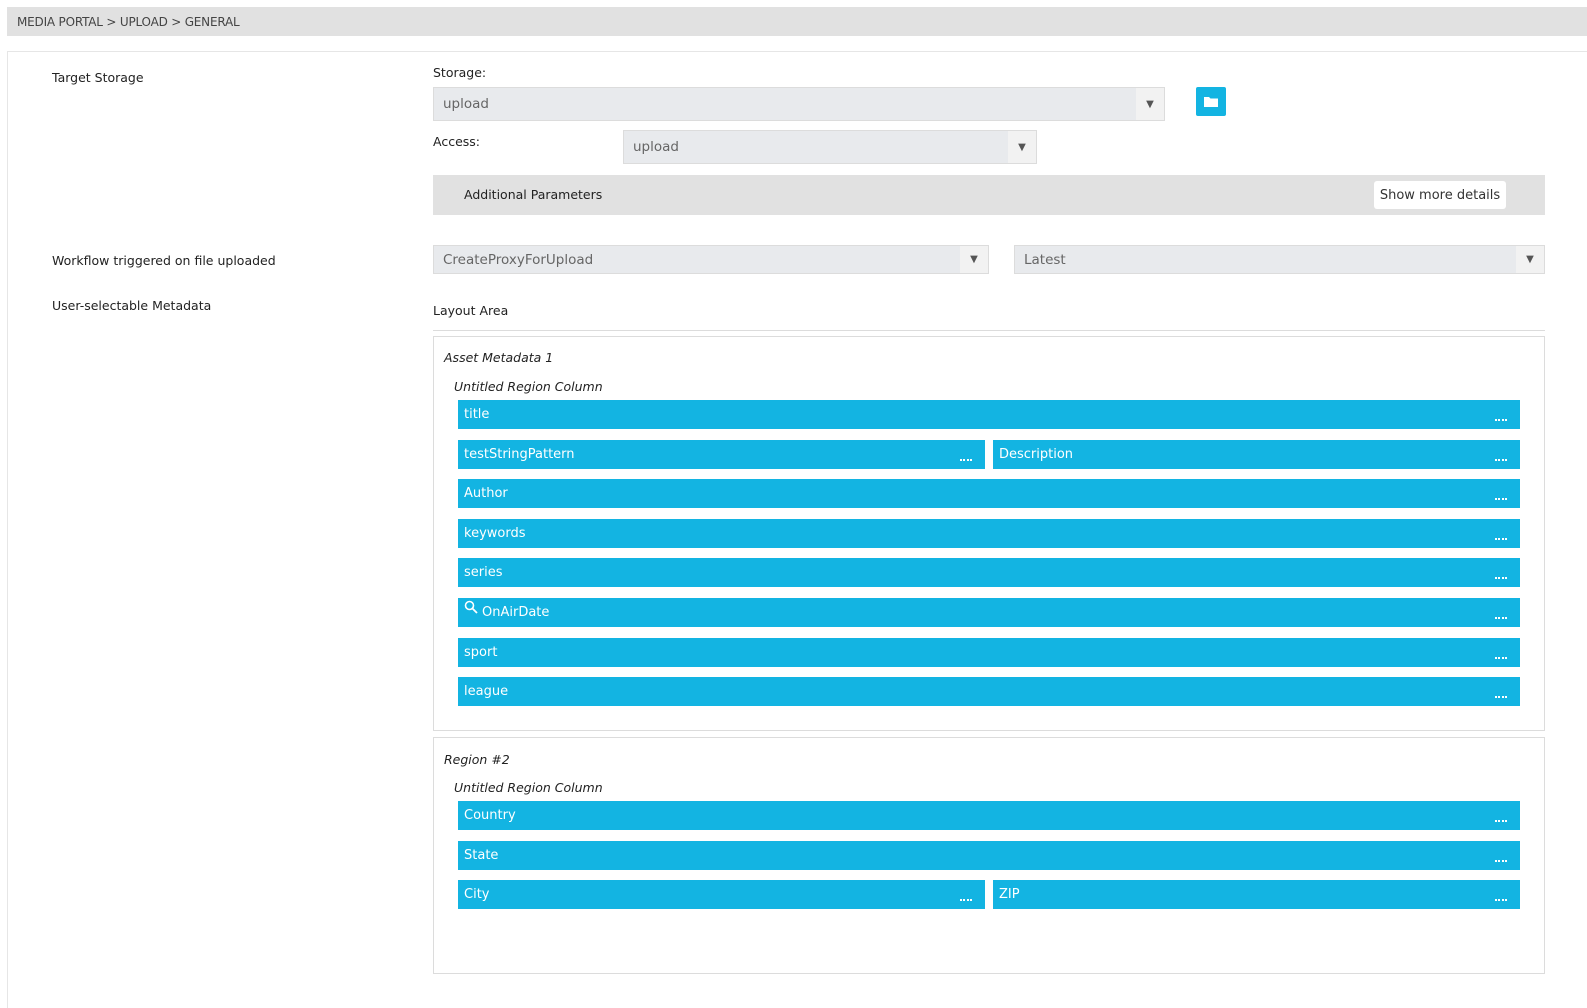  Describe the element at coordinates (989, 195) in the screenshot. I see `additional-parameters-bar: Additional Parameters Show more details` at that location.